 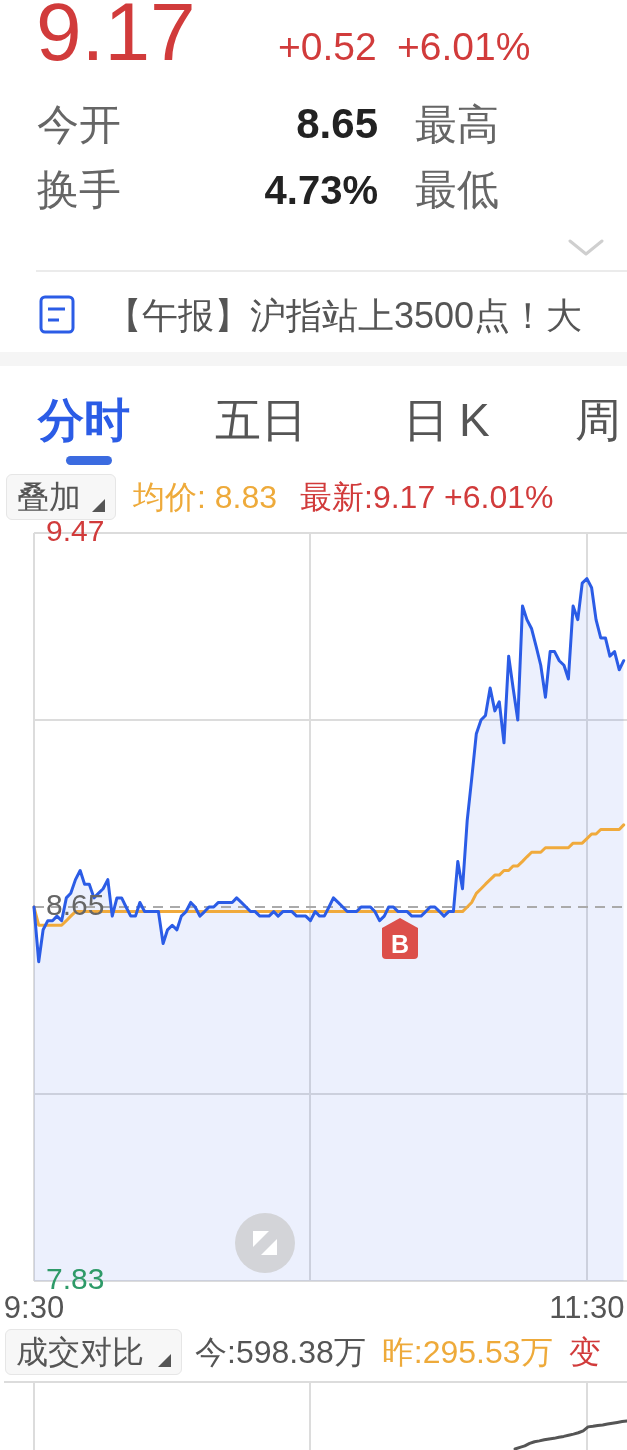 What do you see at coordinates (79, 189) in the screenshot?
I see `text: 换手` at bounding box center [79, 189].